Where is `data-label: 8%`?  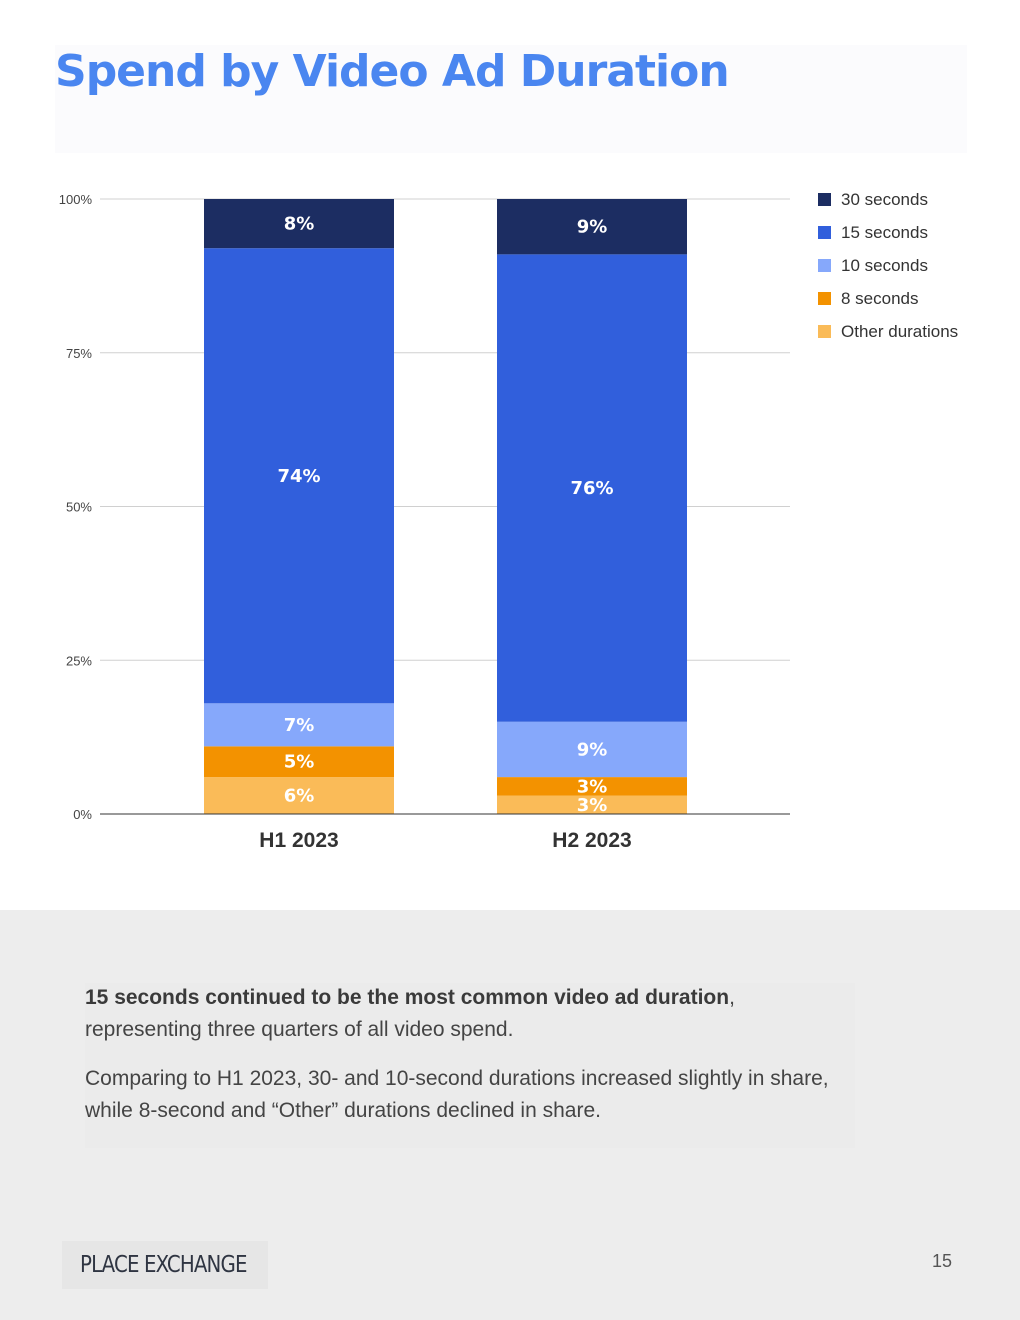 data-label: 8% is located at coordinates (299, 224).